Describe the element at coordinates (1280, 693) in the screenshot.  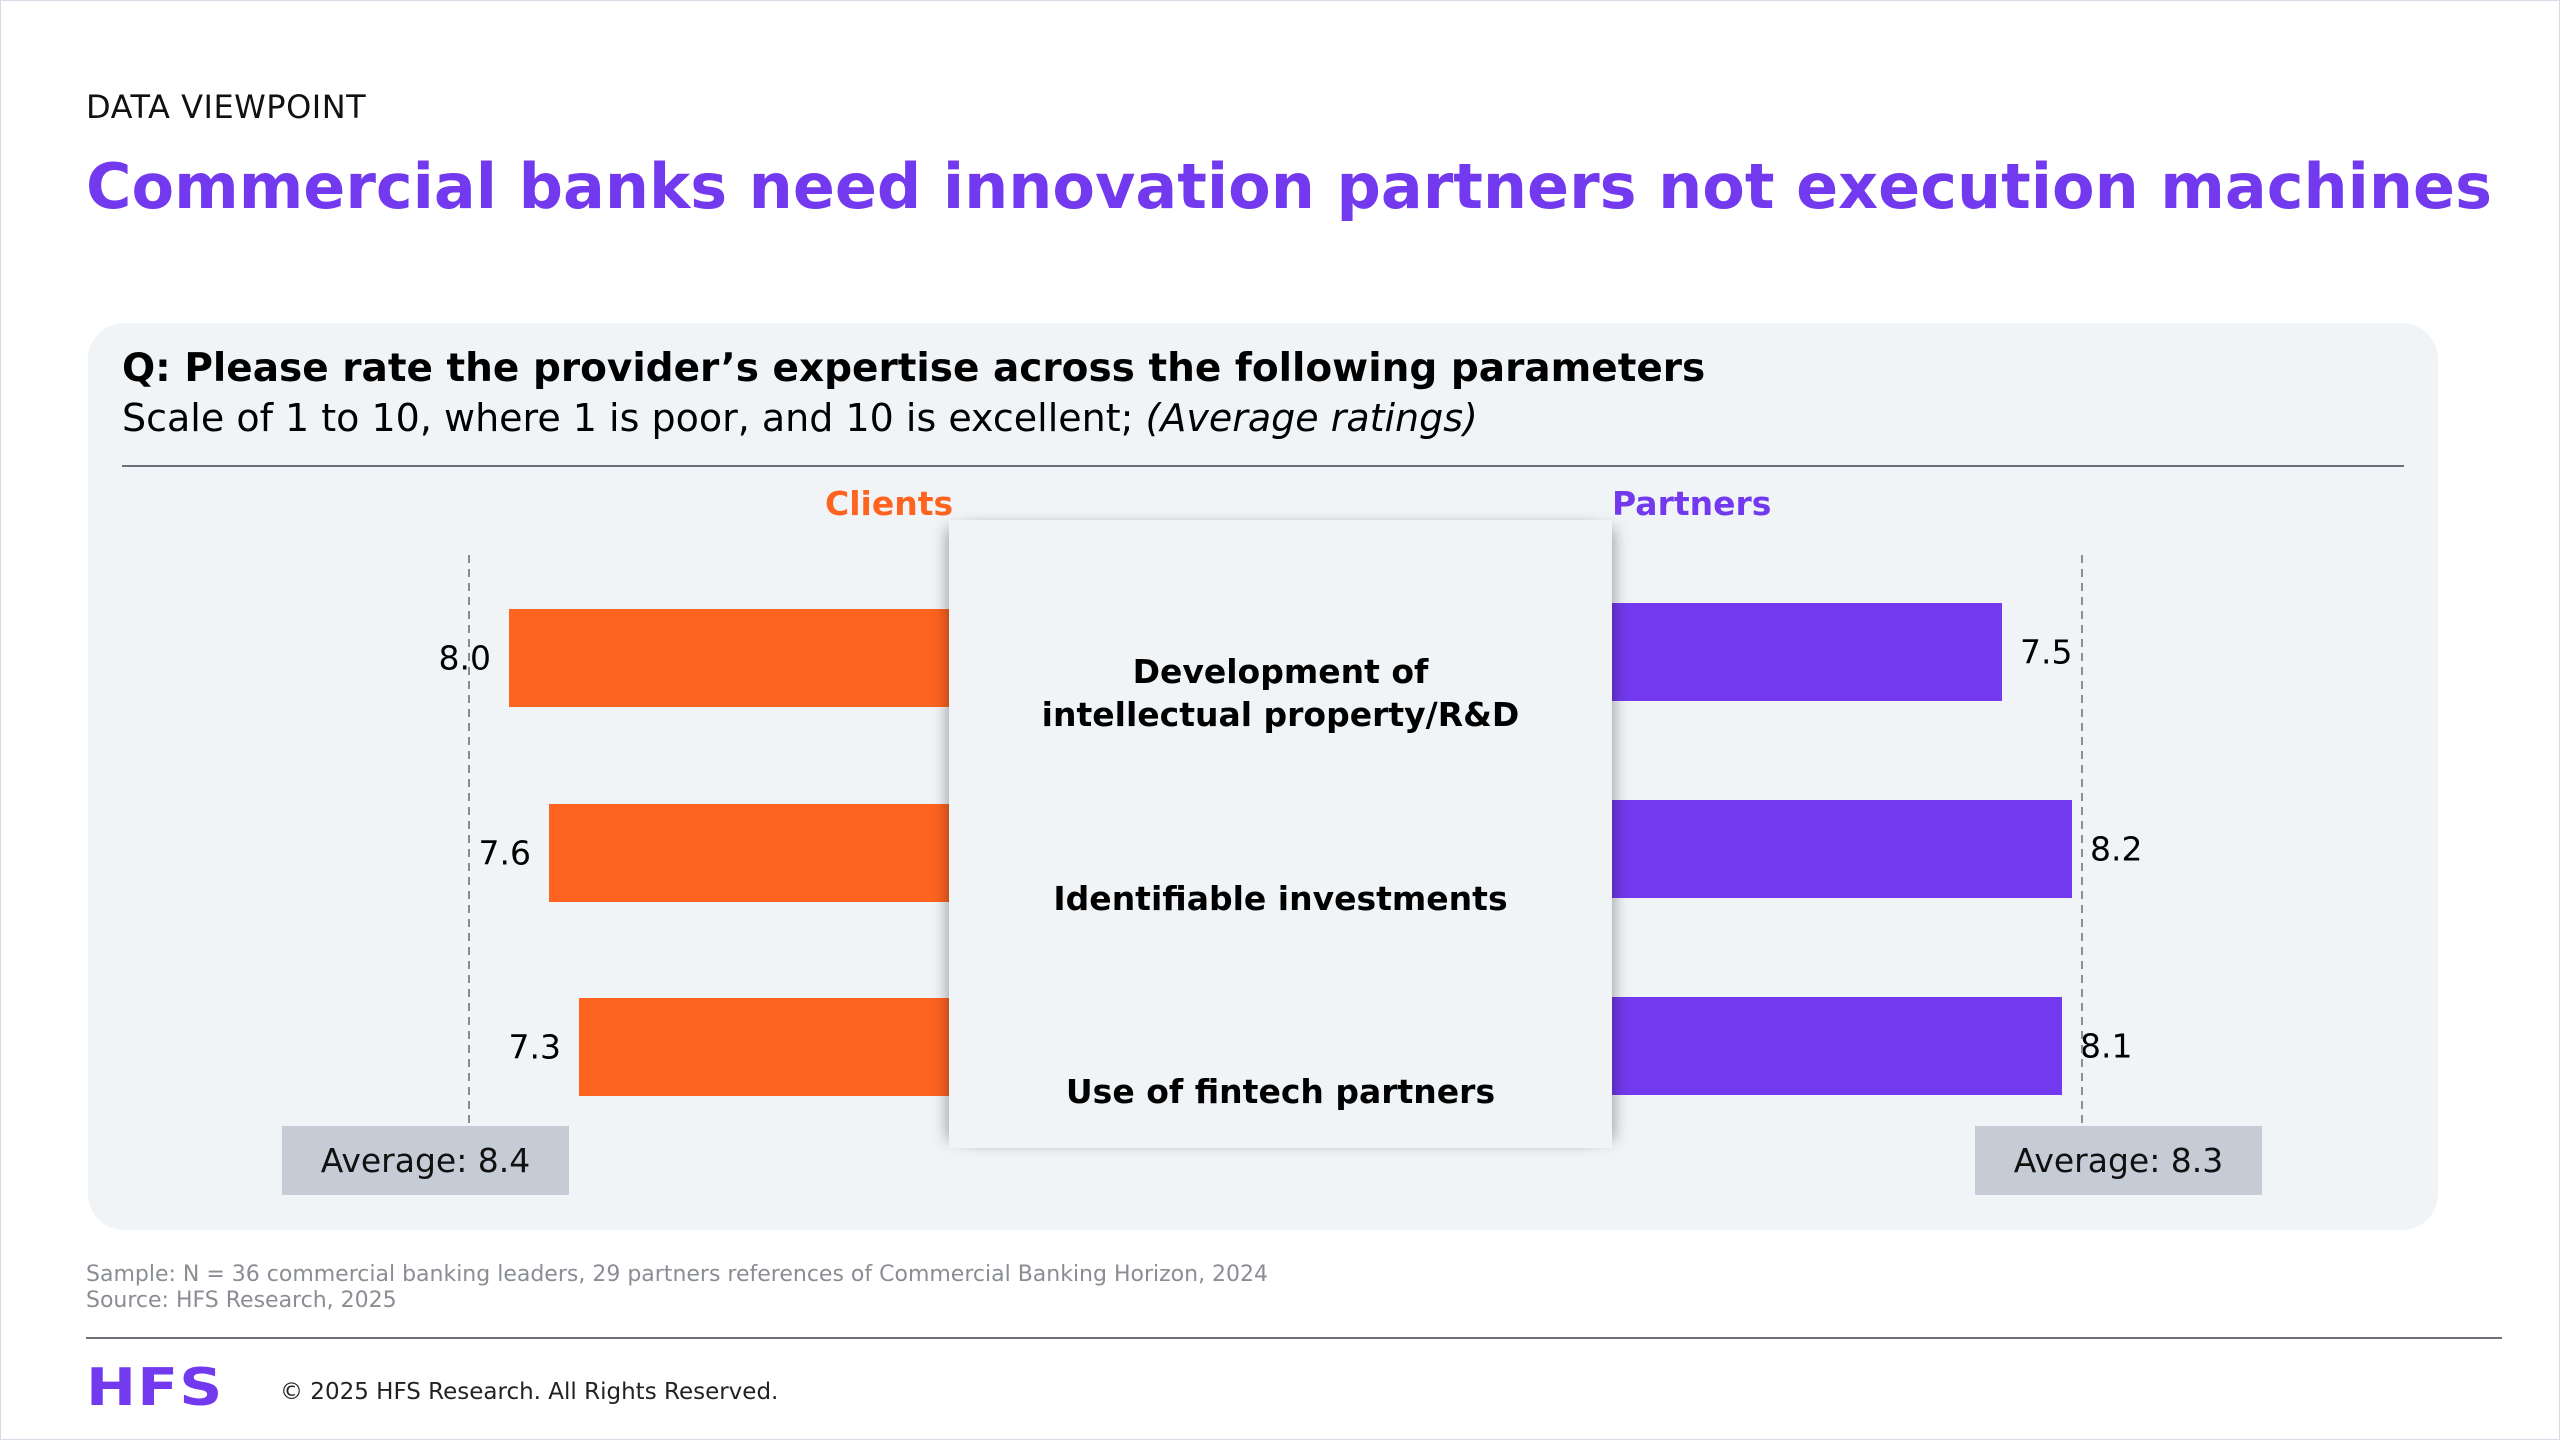
I see `category-label: Development of intellectual property/R&D` at that location.